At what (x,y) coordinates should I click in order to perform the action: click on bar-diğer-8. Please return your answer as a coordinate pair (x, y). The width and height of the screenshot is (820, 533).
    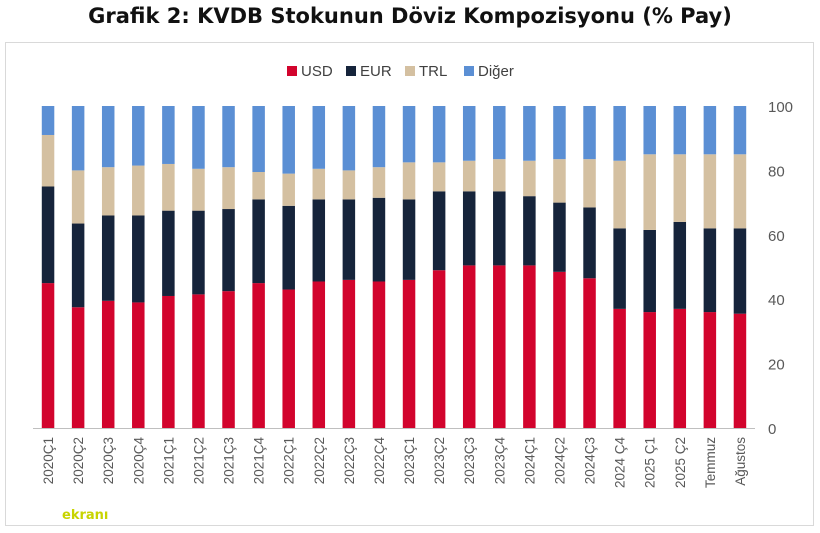
    Looking at the image, I should click on (258, 139).